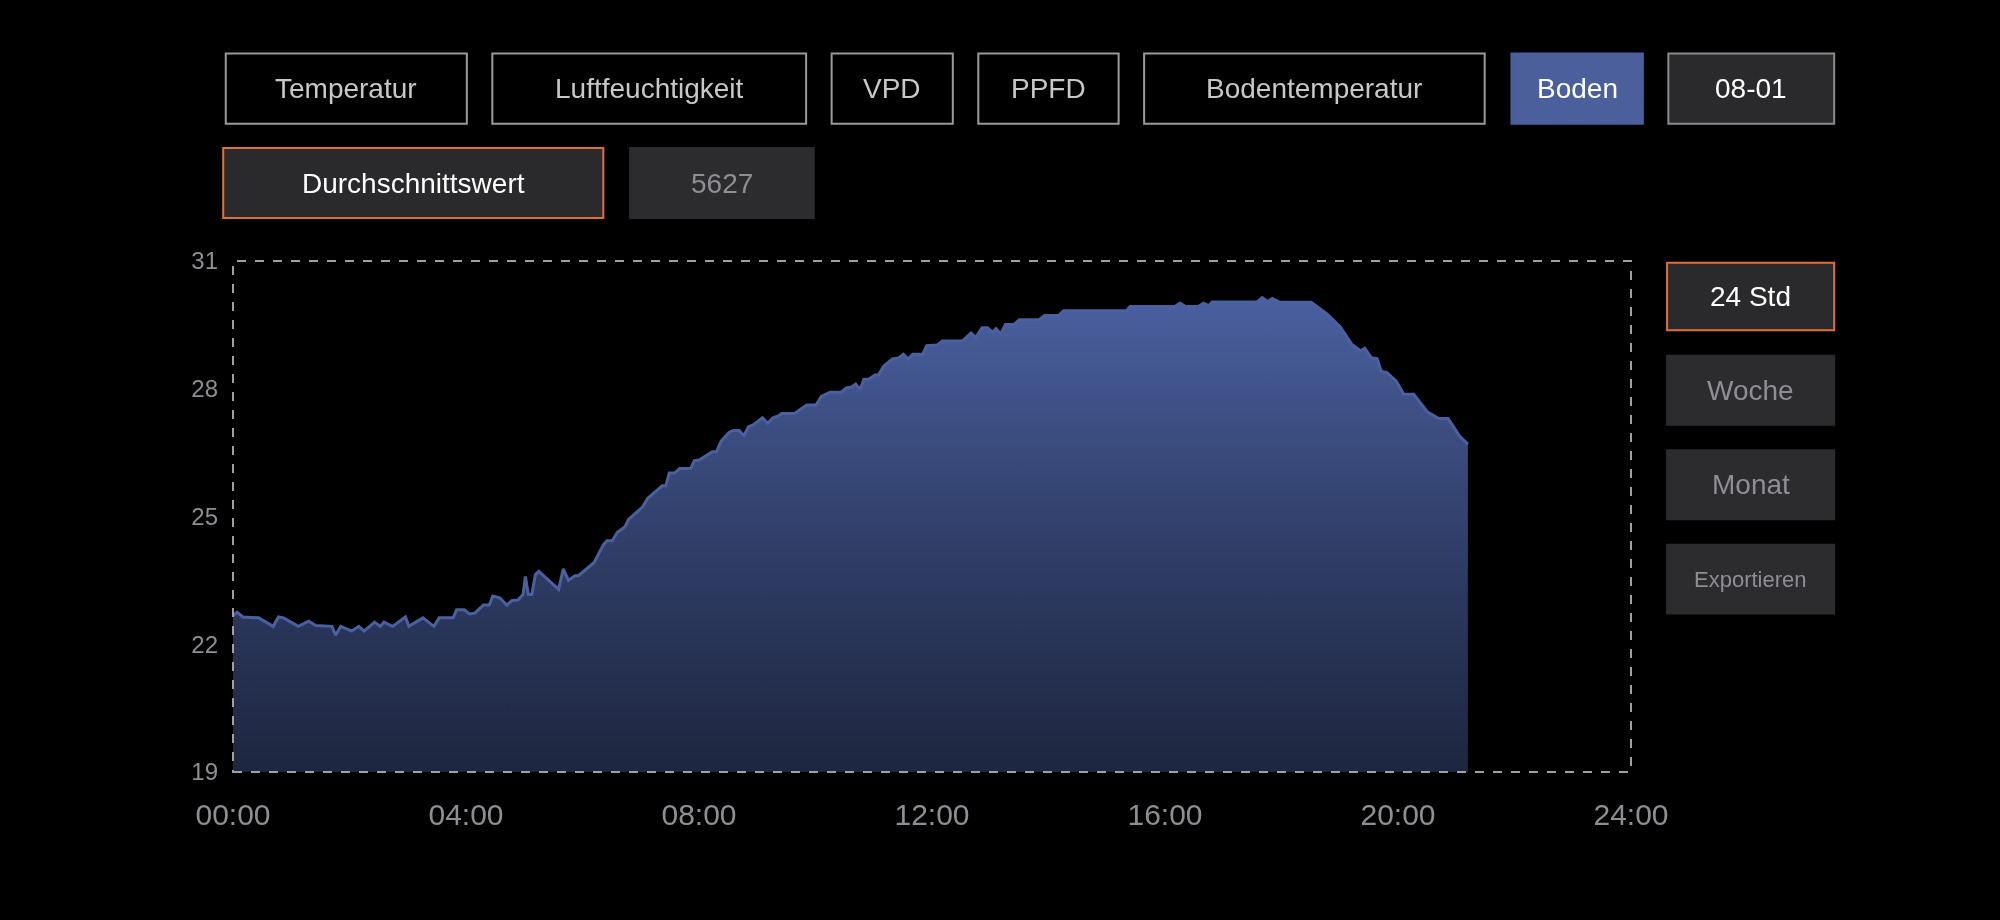  Describe the element at coordinates (1398, 814) in the screenshot. I see `x-tick-label: 20:00` at that location.